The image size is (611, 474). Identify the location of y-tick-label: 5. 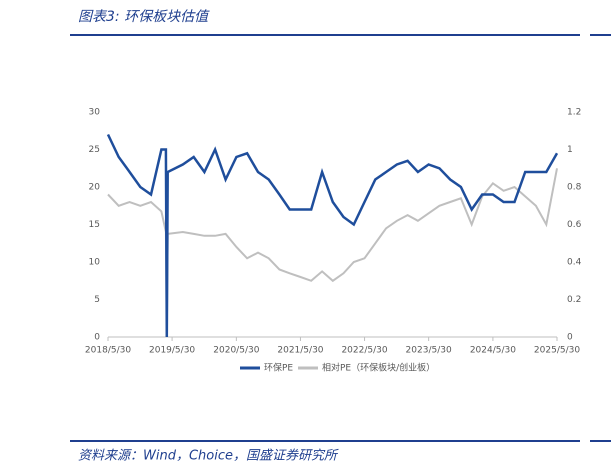
(97, 300).